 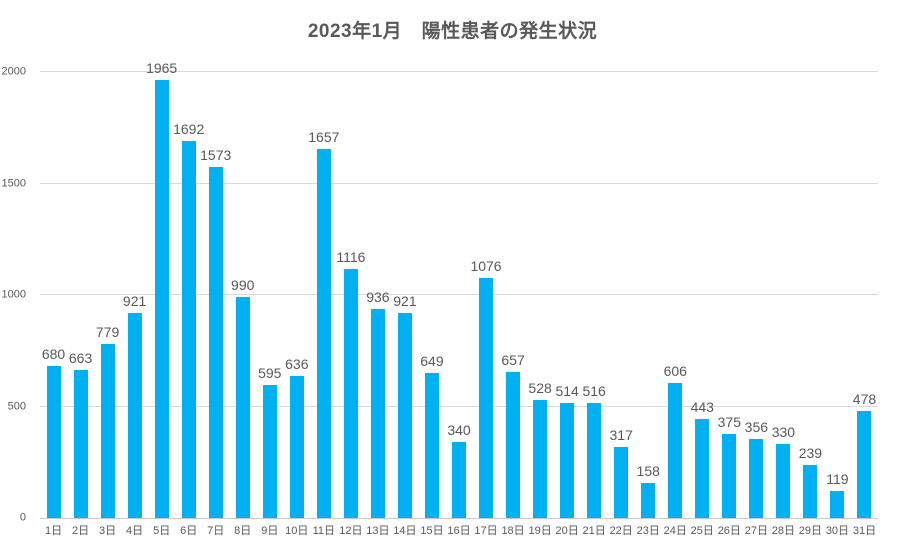 What do you see at coordinates (189, 531) in the screenshot?
I see `x-tick-label-day-6: 6日` at bounding box center [189, 531].